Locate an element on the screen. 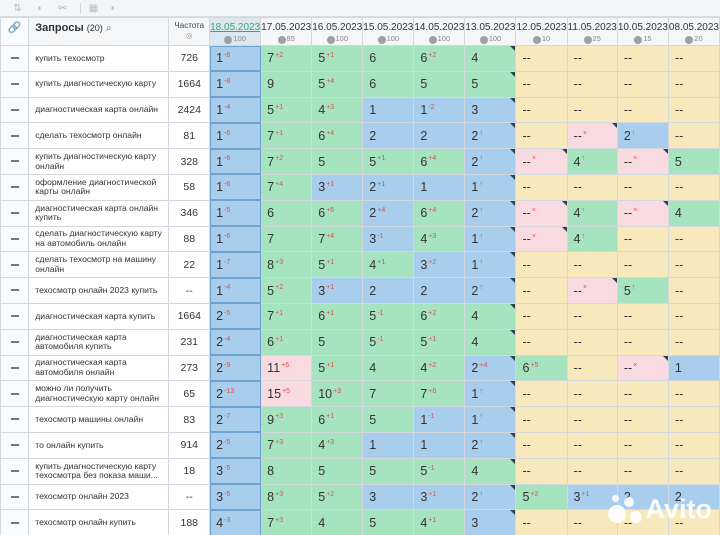 The width and height of the screenshot is (720, 535). position-cell: 5↑ is located at coordinates (642, 290).